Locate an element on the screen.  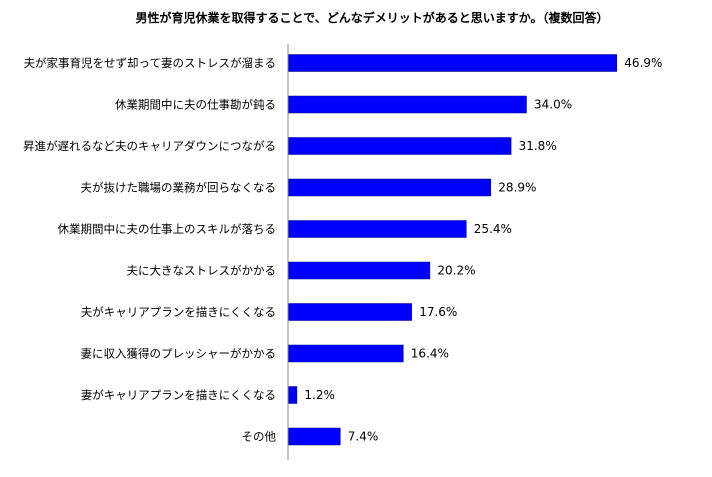
category-label-3: 夫が抜けた職場の業務が回らなくなる is located at coordinates (179, 188).